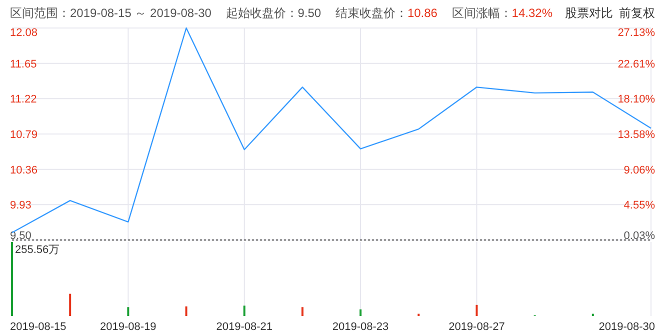 The image size is (657, 335). I want to click on y2-tick-label: 9.06%, so click(640, 170).